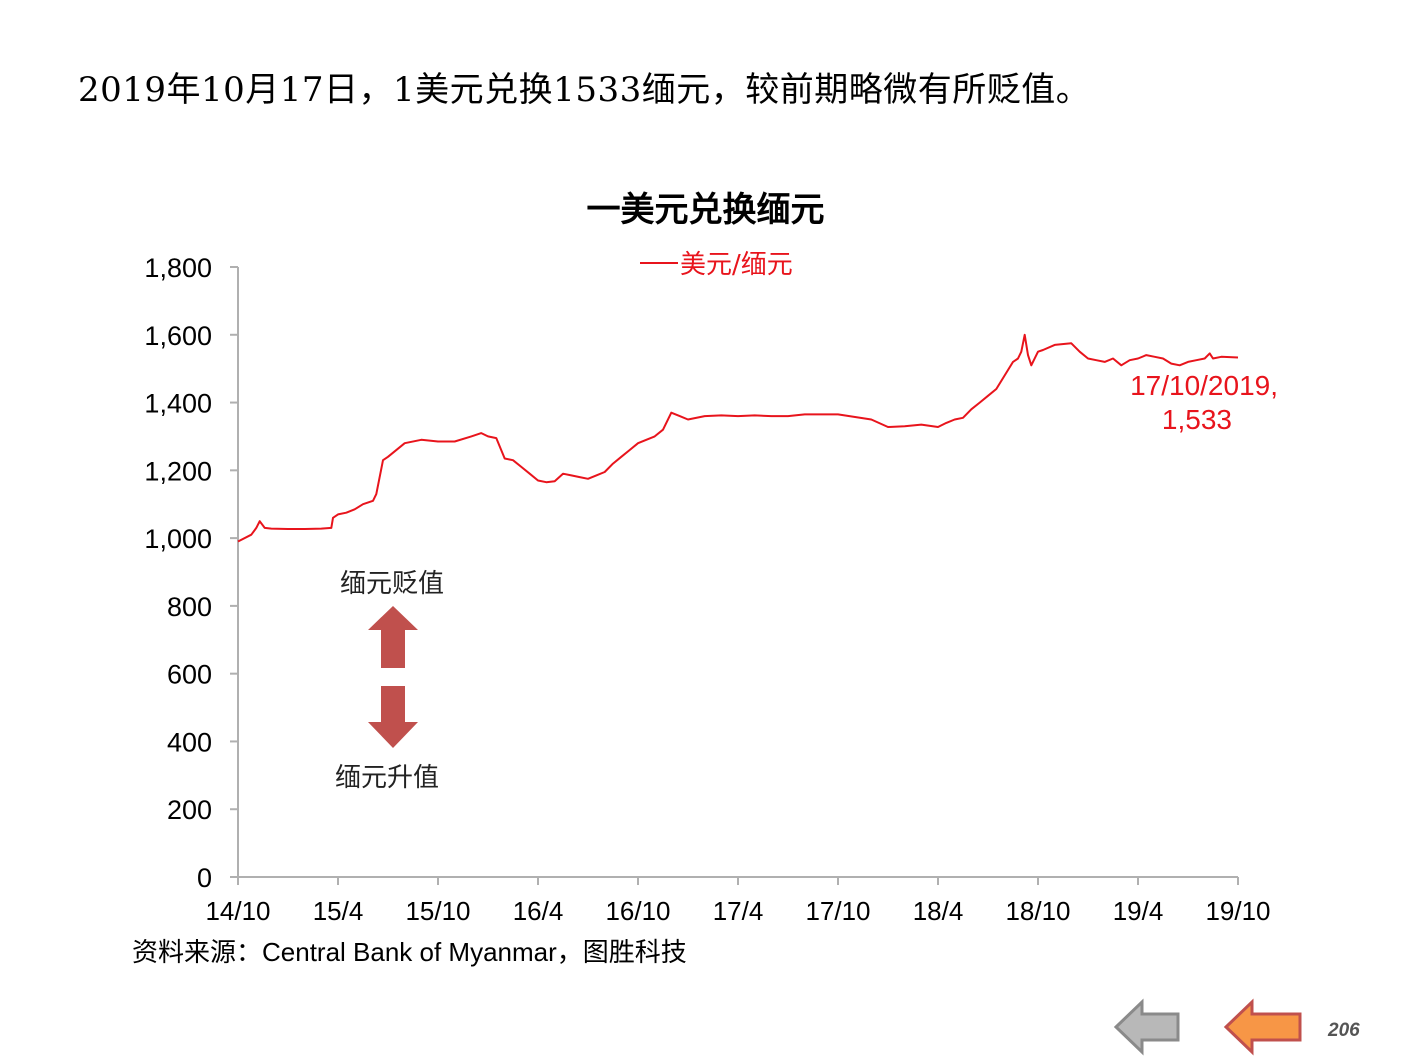 The image size is (1411, 1058). What do you see at coordinates (387, 778) in the screenshot?
I see `appreciation-label: 缅元升值` at bounding box center [387, 778].